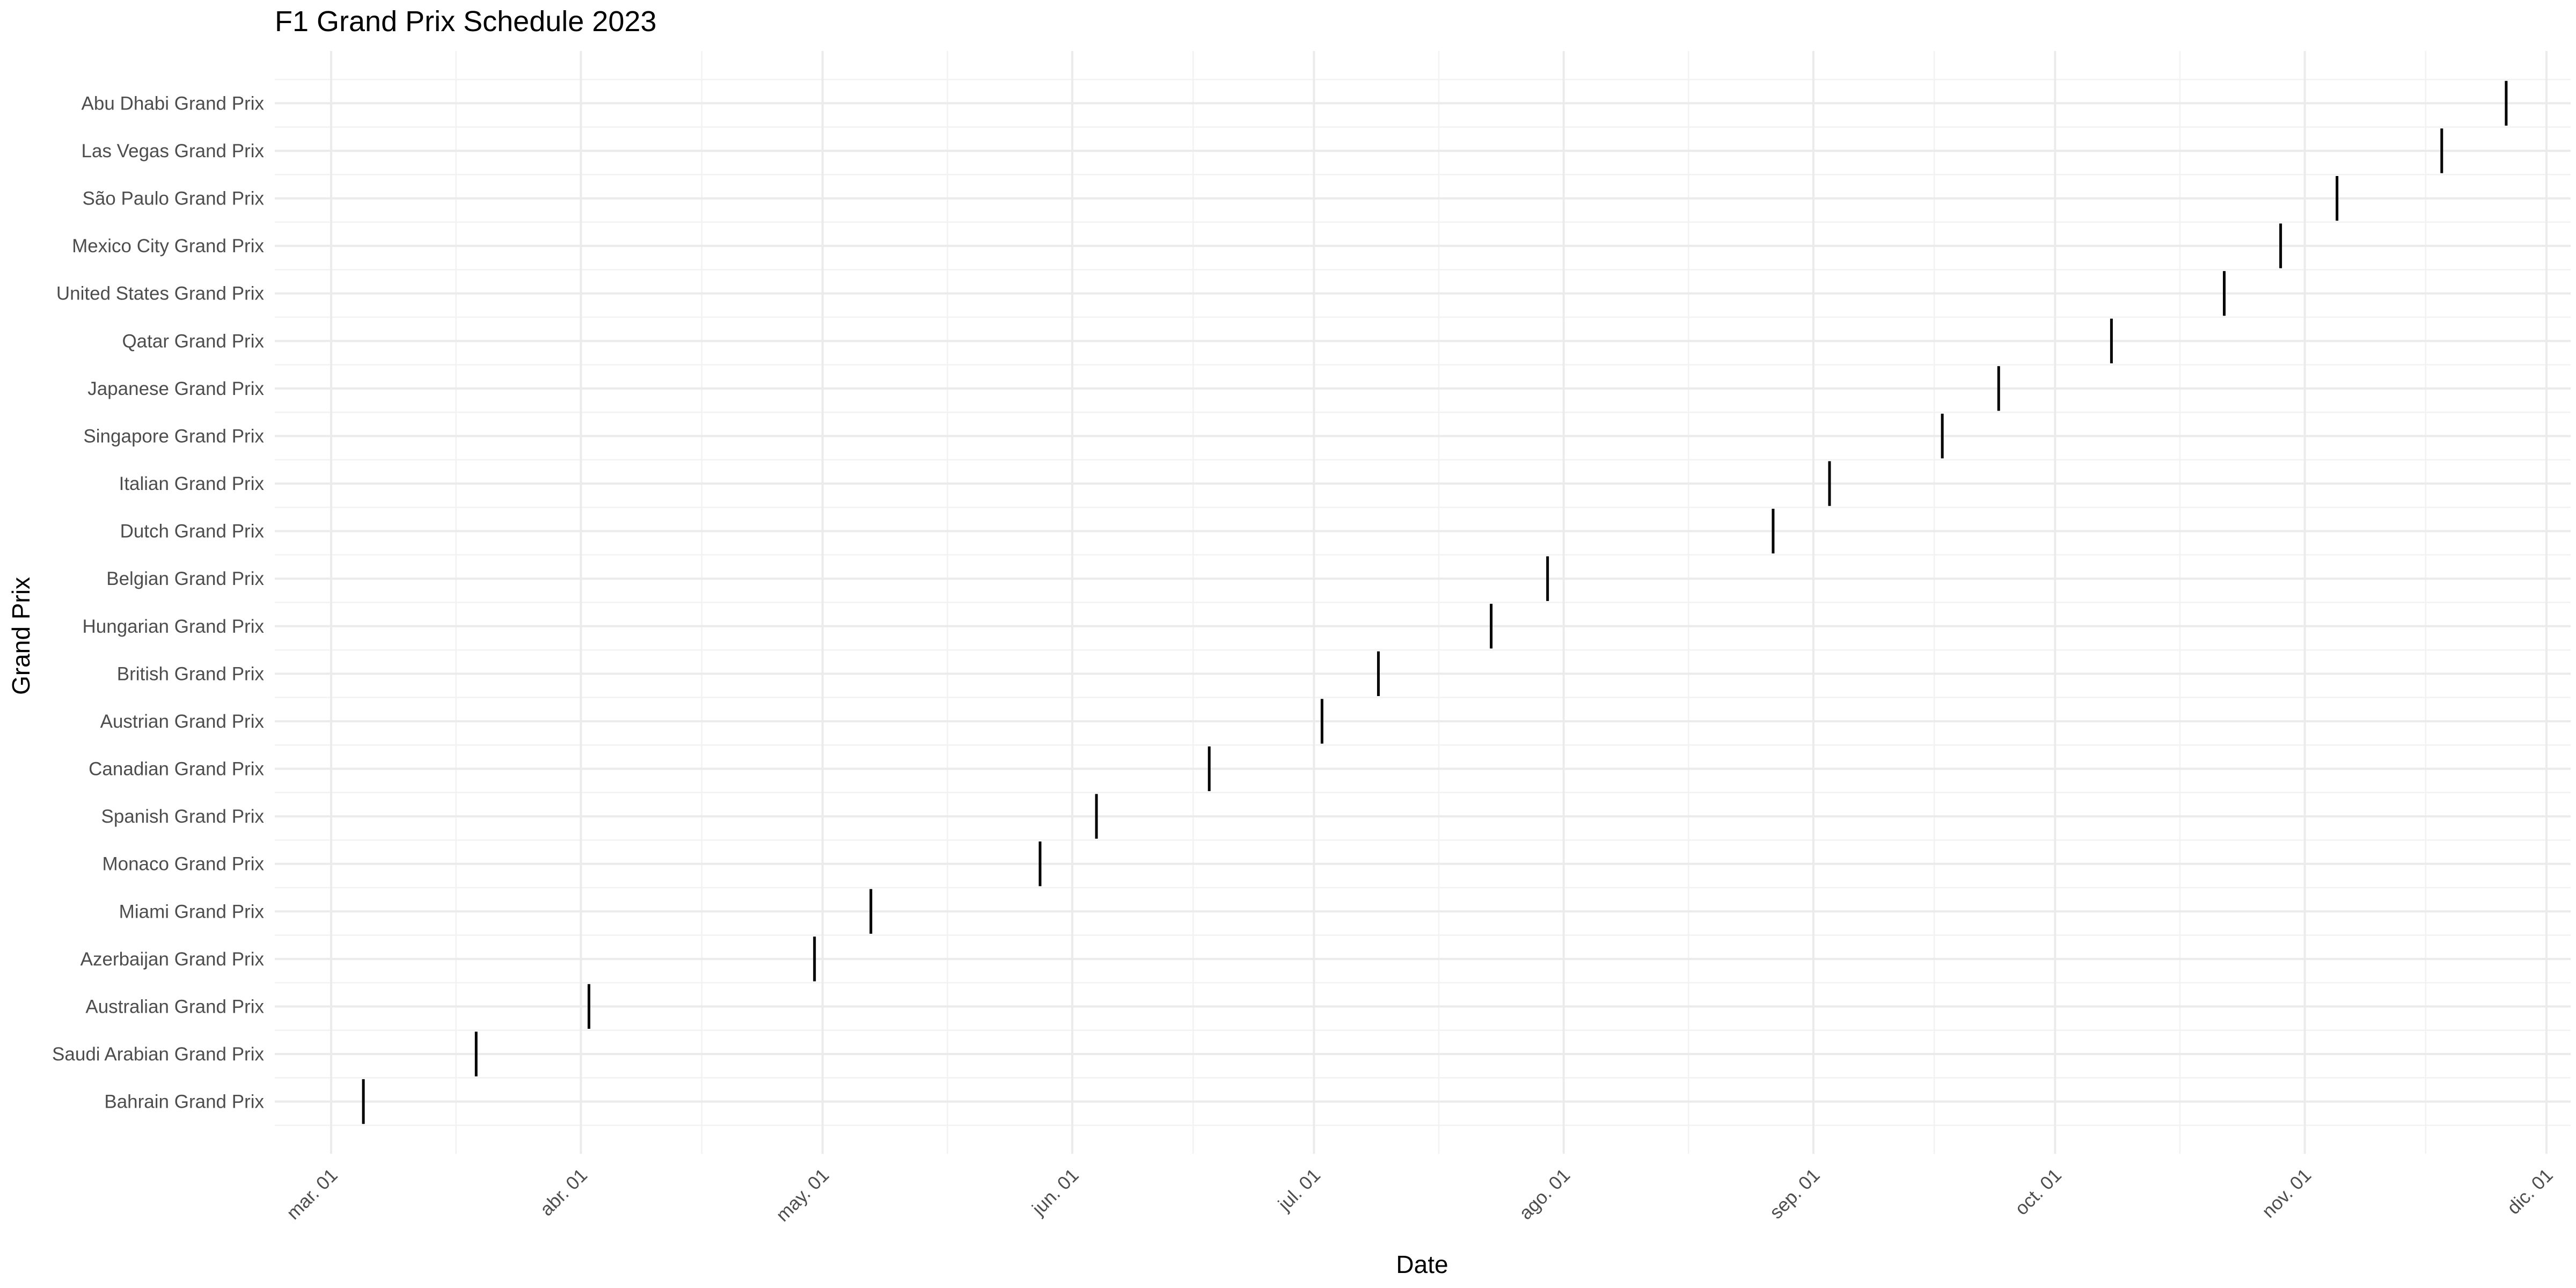 The height and width of the screenshot is (1288, 2576). Describe the element at coordinates (172, 959) in the screenshot. I see `y-tick-label: Azerbaijan Grand Prix` at that location.